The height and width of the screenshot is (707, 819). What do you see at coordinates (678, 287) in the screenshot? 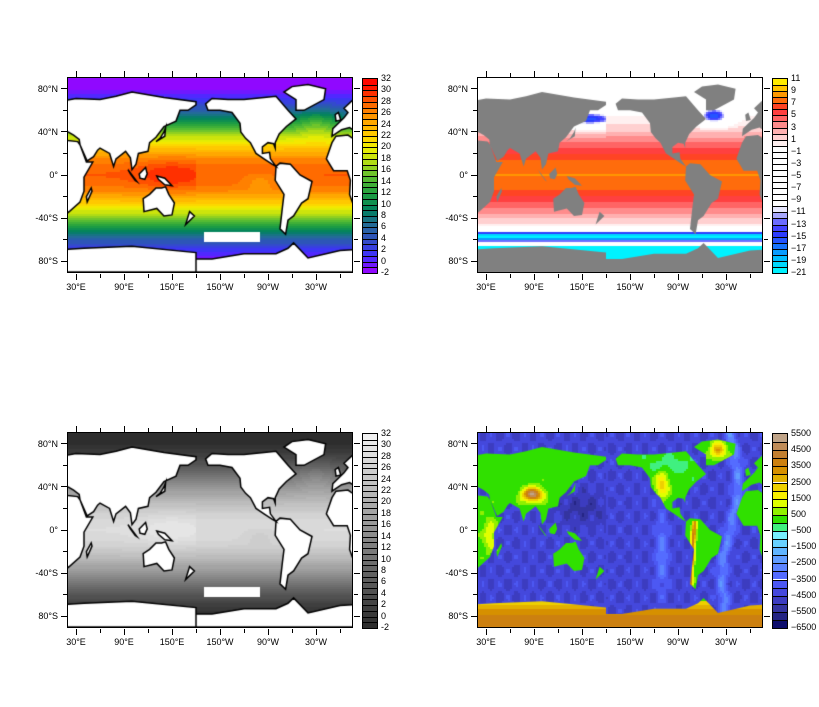
I see `x-tick-label: 90°W` at bounding box center [678, 287].